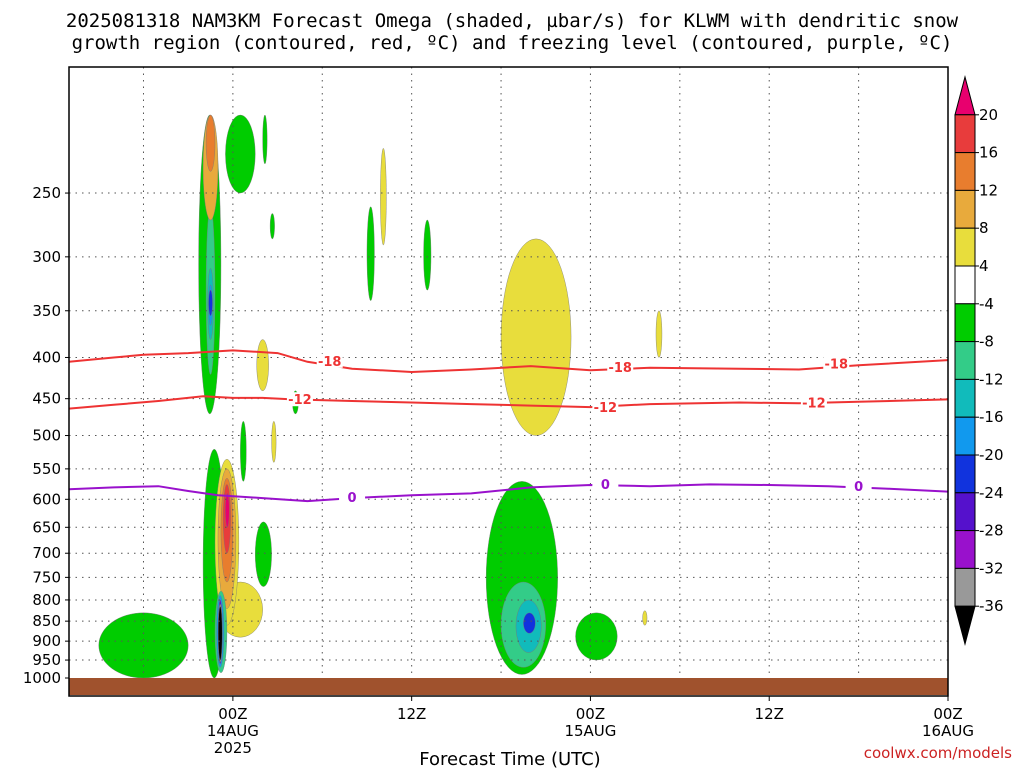 This screenshot has height=768, width=1024. Describe the element at coordinates (948, 731) in the screenshot. I see `x-tick-label: 16AUG` at that location.